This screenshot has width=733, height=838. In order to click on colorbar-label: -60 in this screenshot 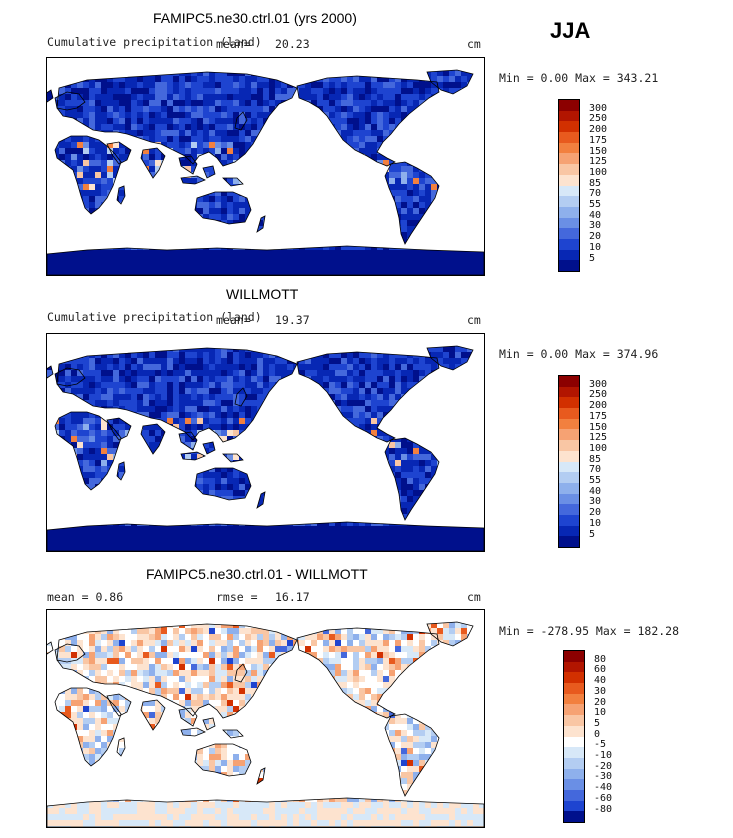, I will do `click(603, 798)`.